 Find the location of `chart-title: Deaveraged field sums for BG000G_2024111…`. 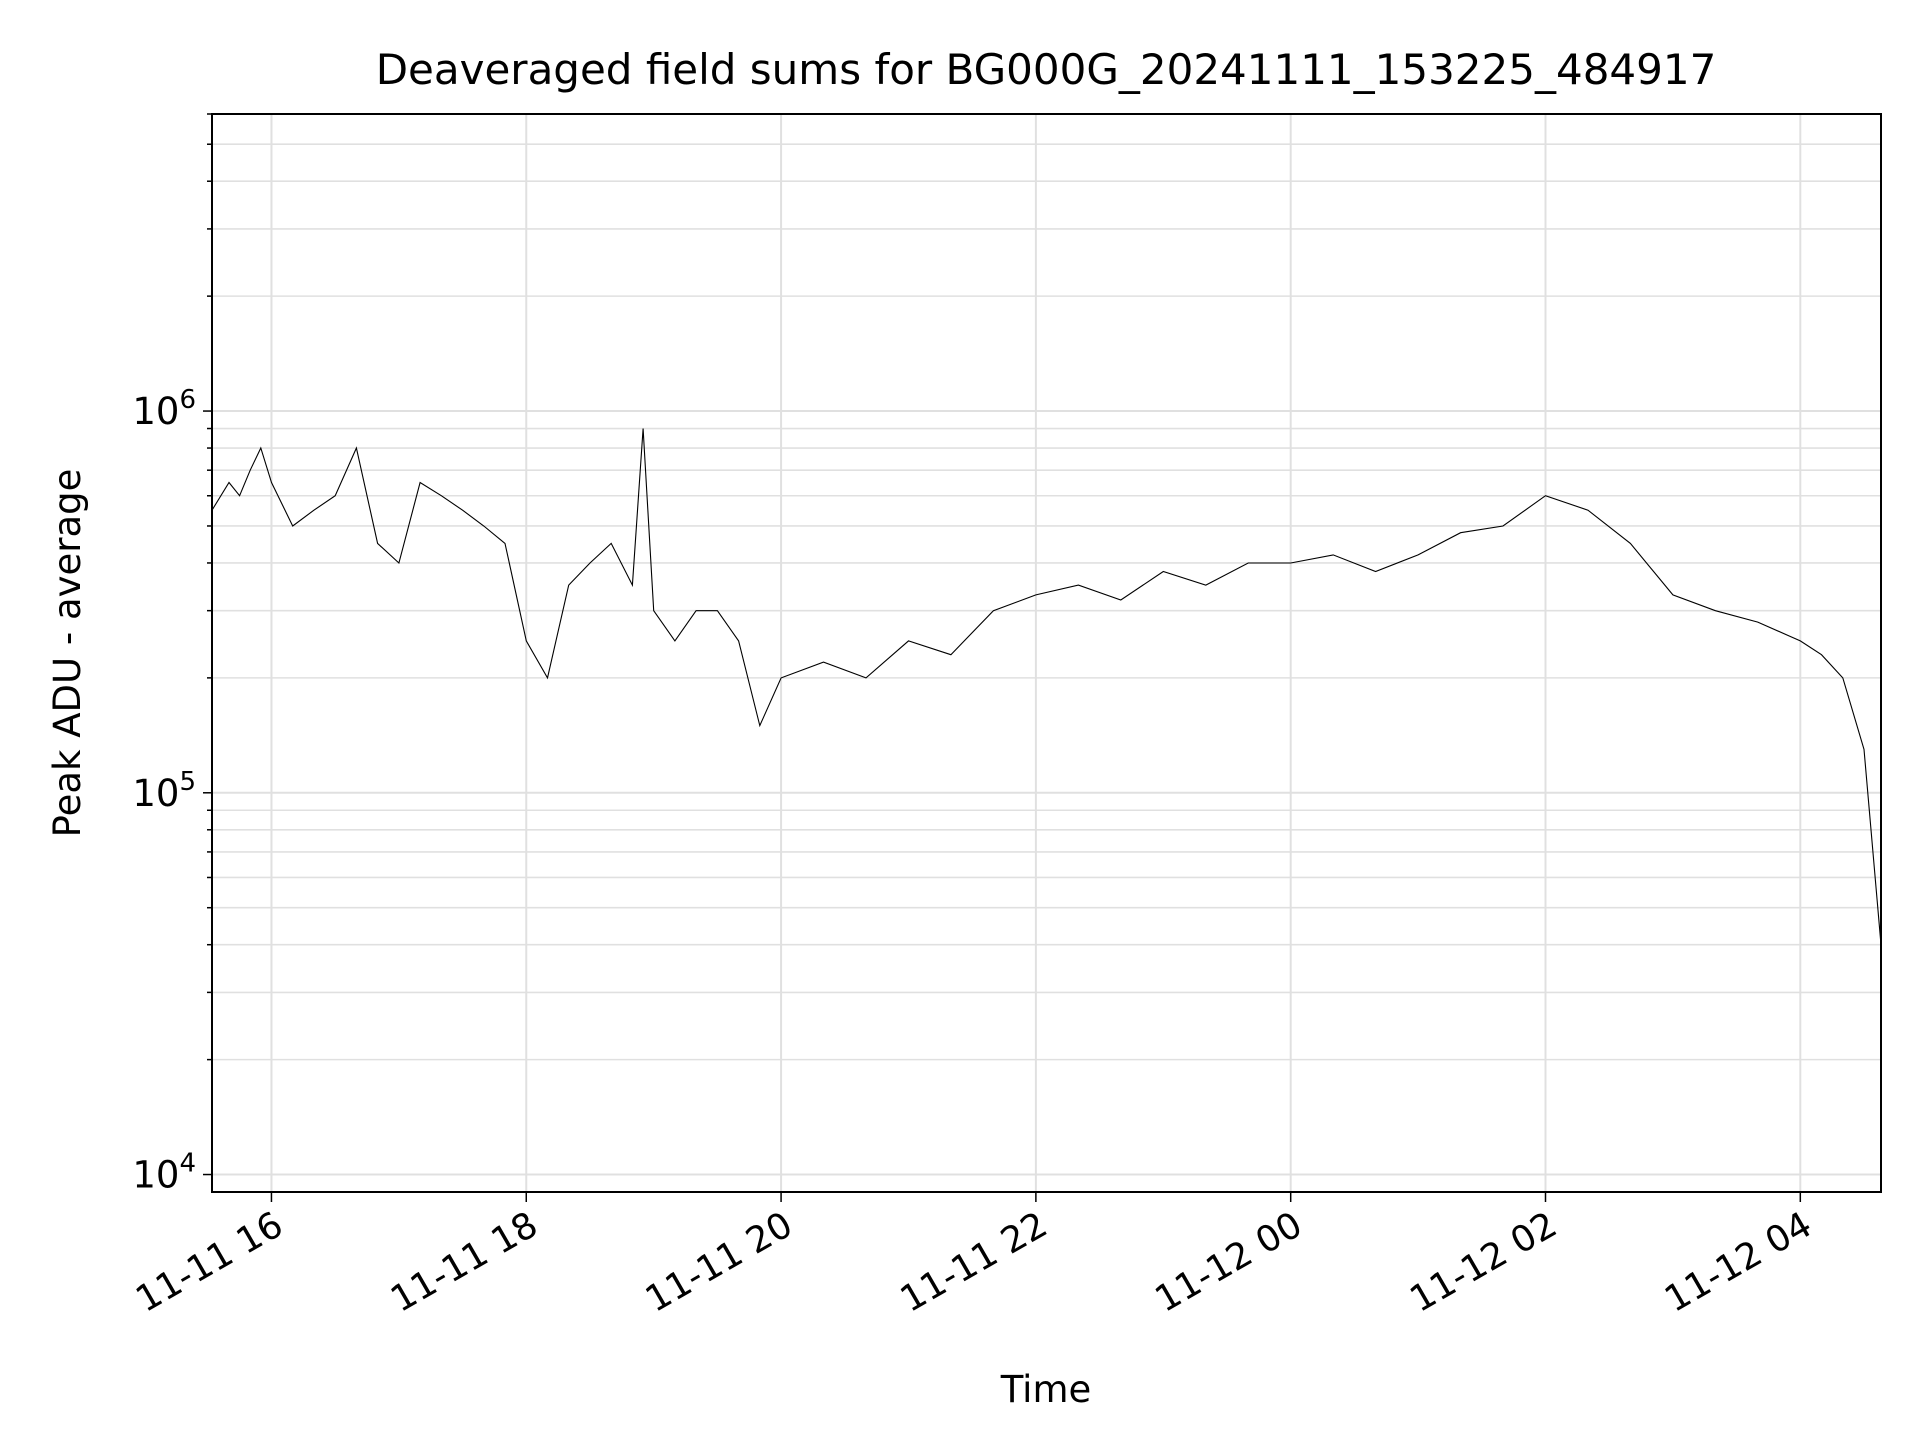

chart-title: Deaveraged field sums for BG000G_2024111… is located at coordinates (1046, 69).